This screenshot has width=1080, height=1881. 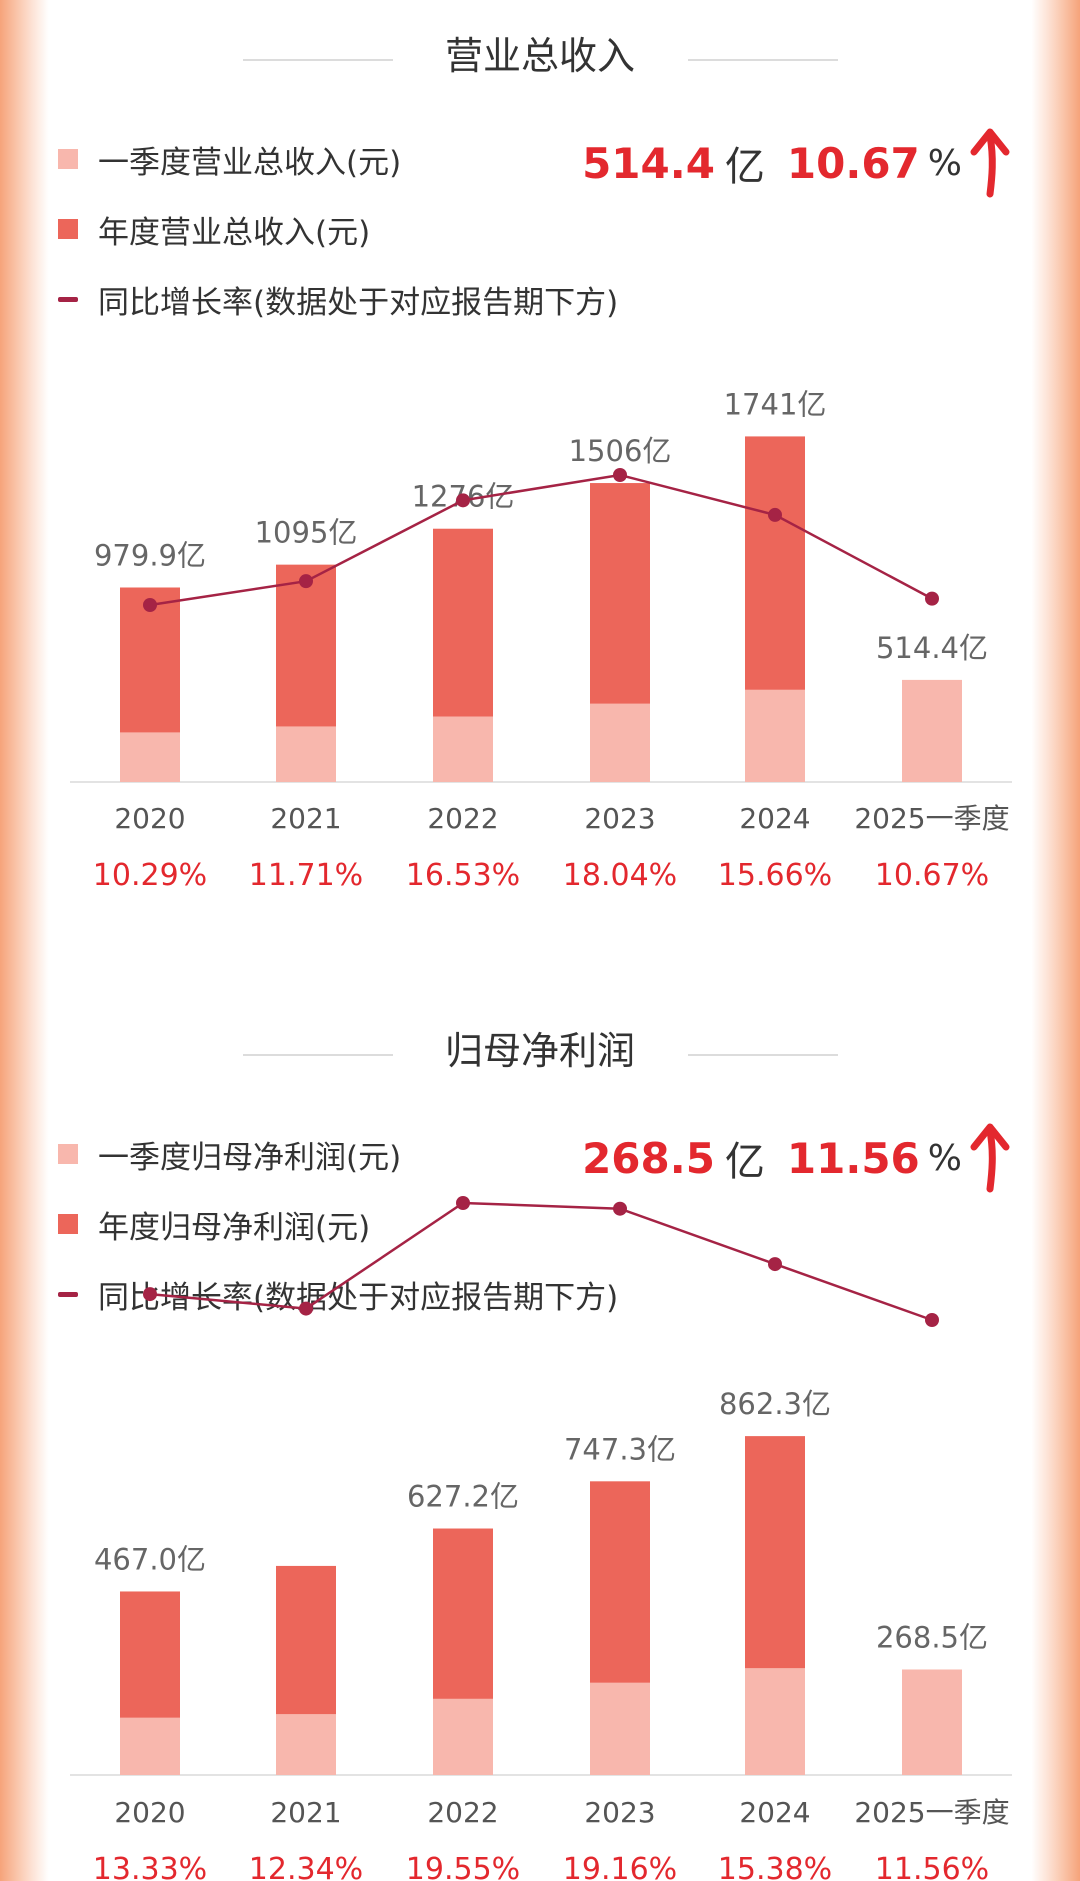 I want to click on value-label: 747.3亿, so click(x=620, y=1449).